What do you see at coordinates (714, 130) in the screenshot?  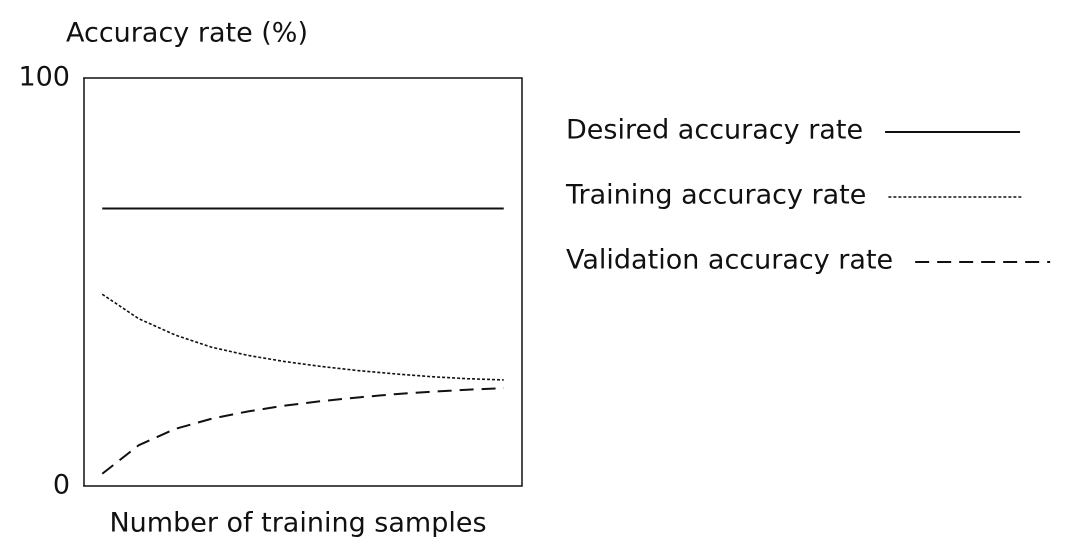 I see `legend-label: Desired accuracy rate` at bounding box center [714, 130].